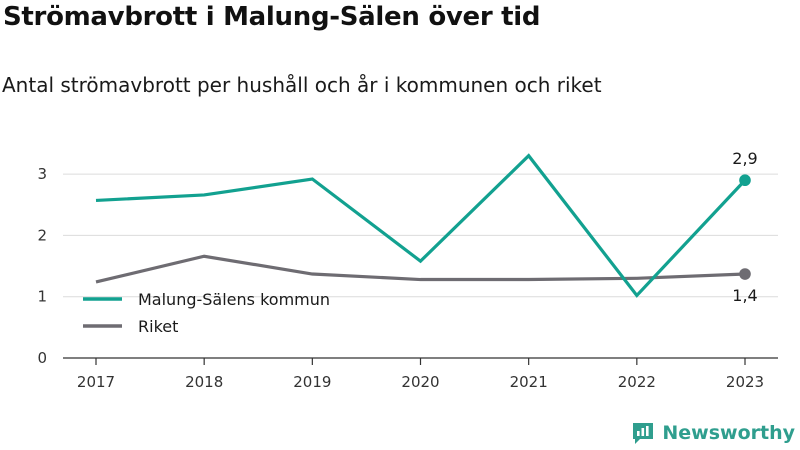  Describe the element at coordinates (637, 382) in the screenshot. I see `x-tick-label: 2022` at that location.